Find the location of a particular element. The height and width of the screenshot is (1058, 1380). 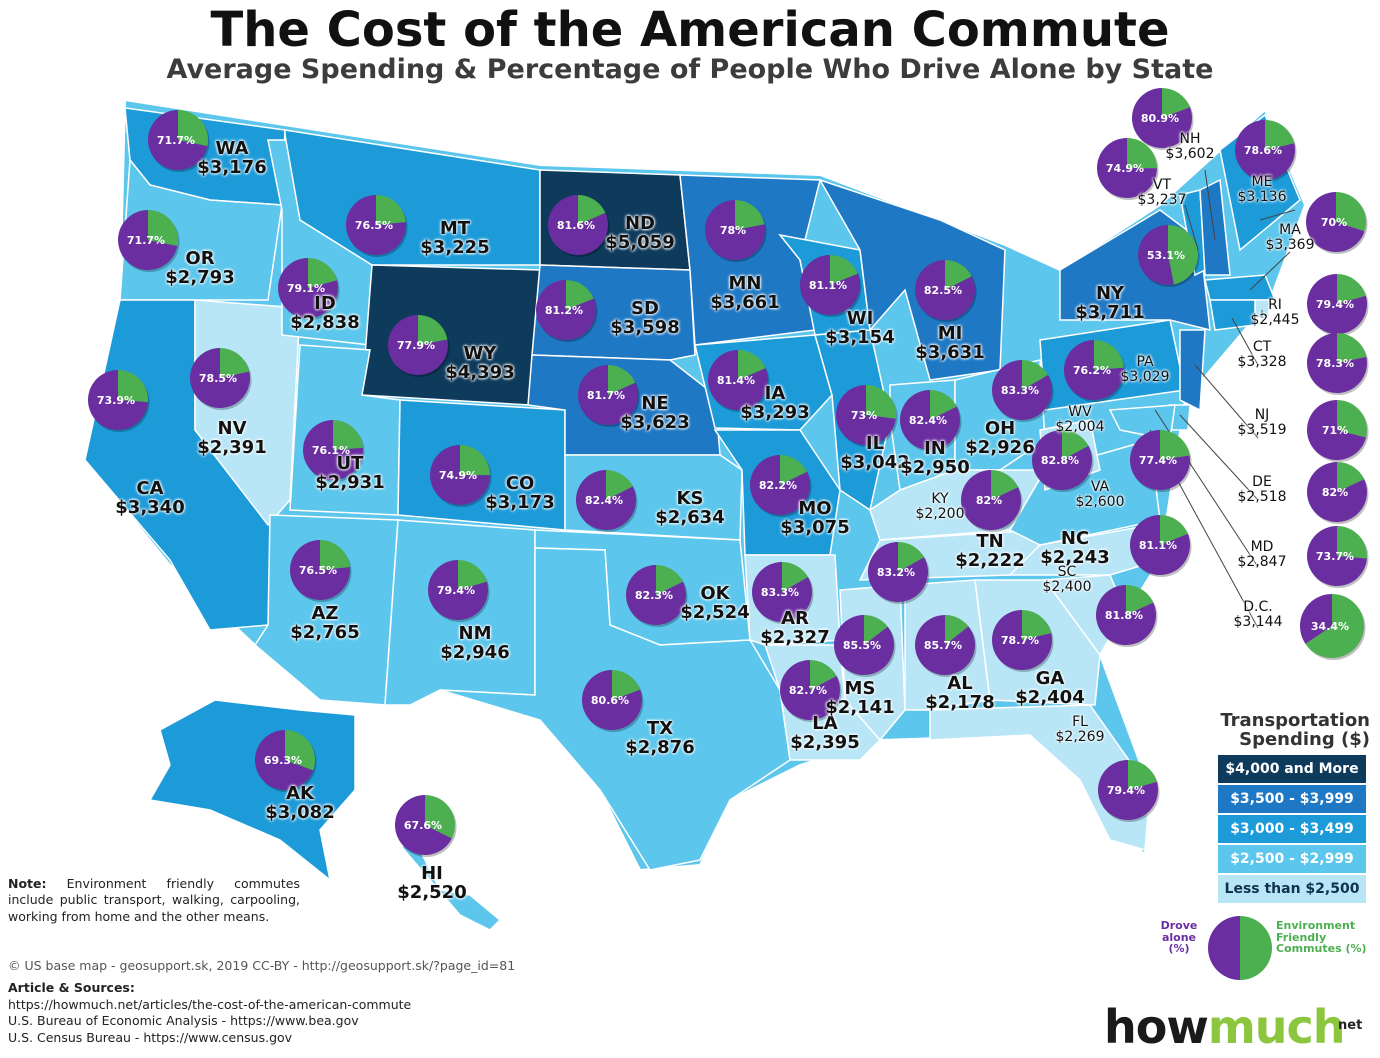

pie-percent-label: 82.5% is located at coordinates (943, 290).